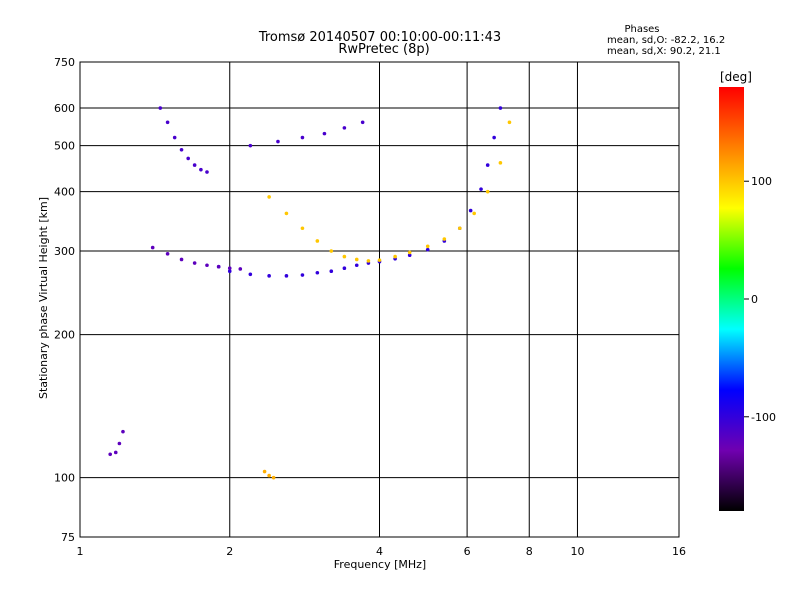  I want to click on y-tick-label: 500, so click(64, 146).